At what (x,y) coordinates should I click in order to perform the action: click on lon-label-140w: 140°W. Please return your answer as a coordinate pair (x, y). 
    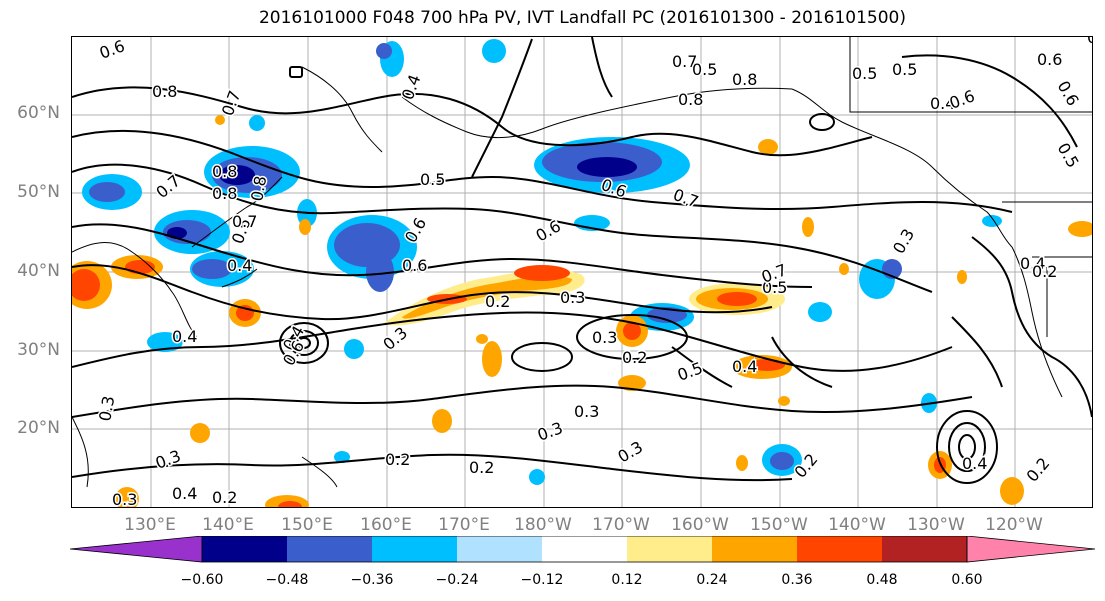
    Looking at the image, I should click on (857, 525).